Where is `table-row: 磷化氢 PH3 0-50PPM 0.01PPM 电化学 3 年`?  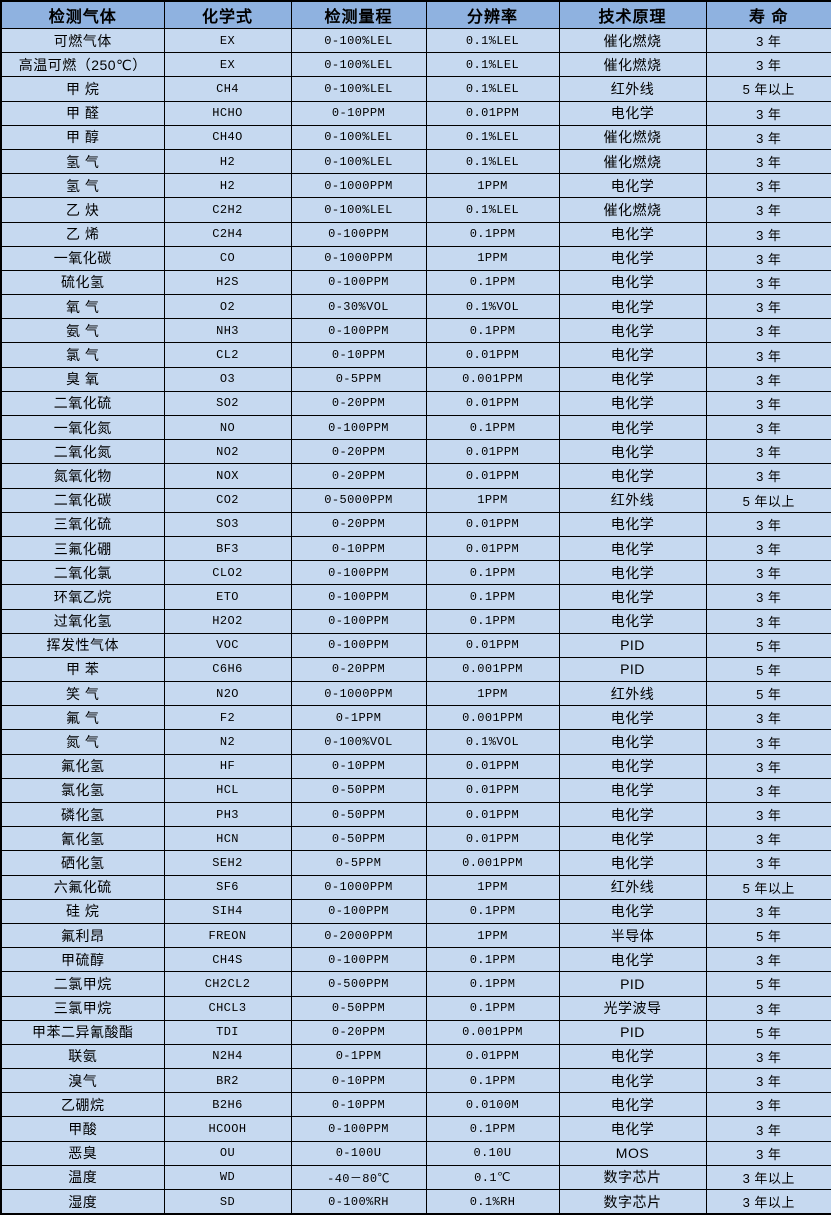 table-row: 磷化氢 PH3 0-50PPM 0.01PPM 电化学 3 年 is located at coordinates (415, 814).